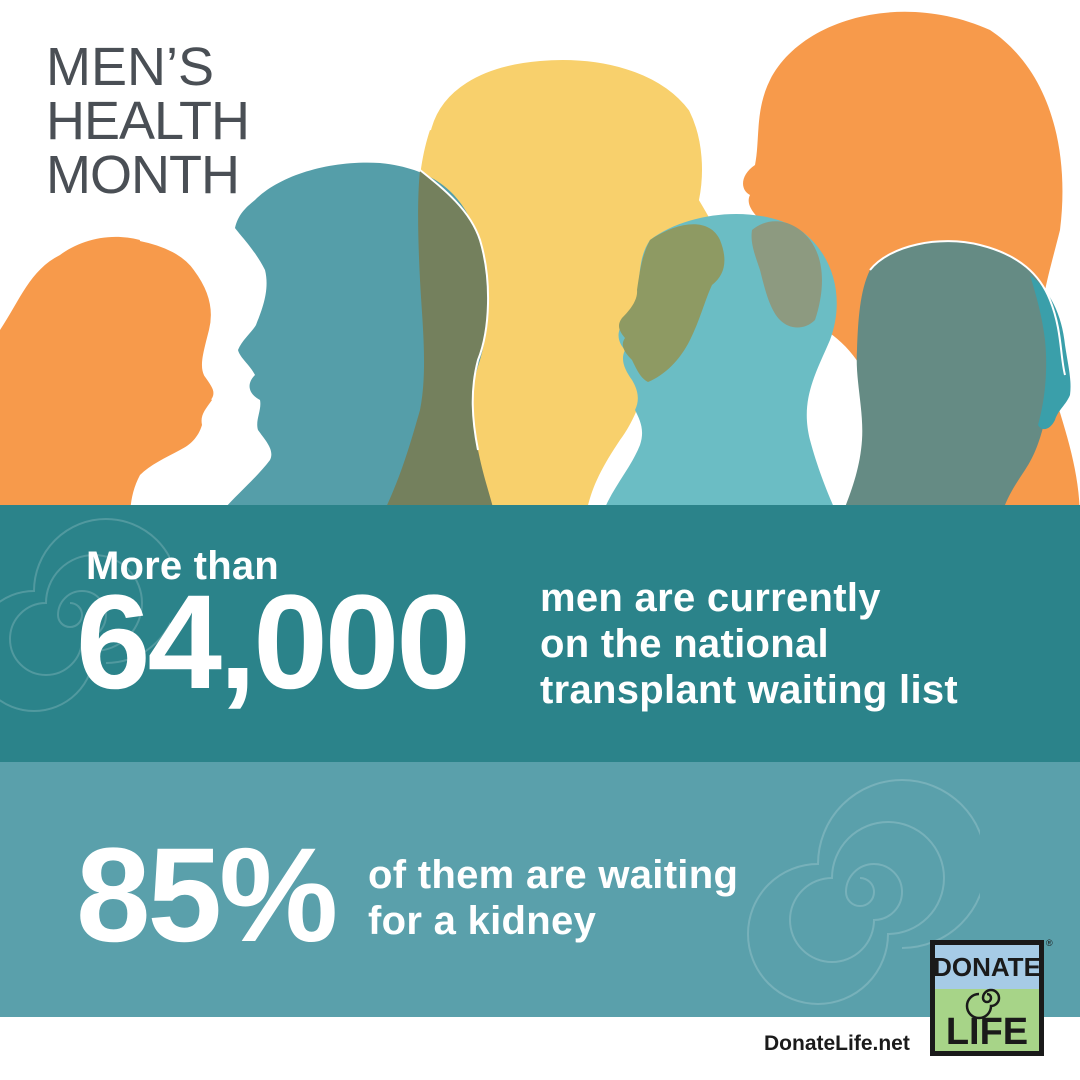  Describe the element at coordinates (553, 898) in the screenshot. I see `stat-two-description: of them are waiting for a kidney` at that location.